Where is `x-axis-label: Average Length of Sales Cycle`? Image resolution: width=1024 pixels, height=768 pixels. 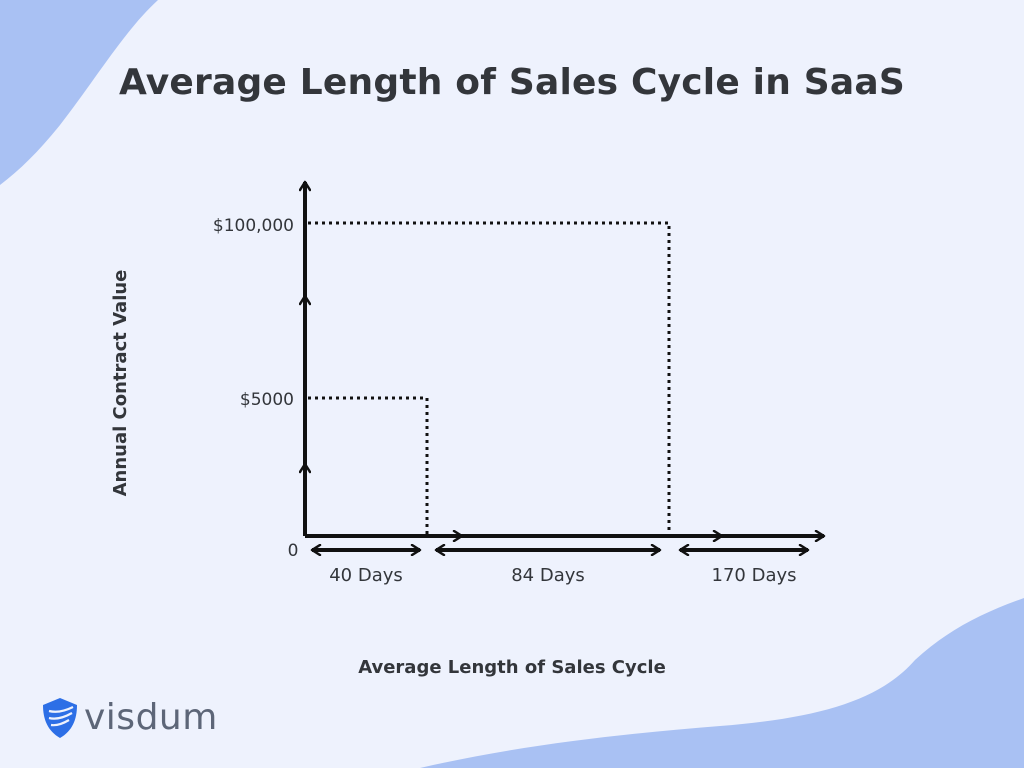 x-axis-label: Average Length of Sales Cycle is located at coordinates (512, 667).